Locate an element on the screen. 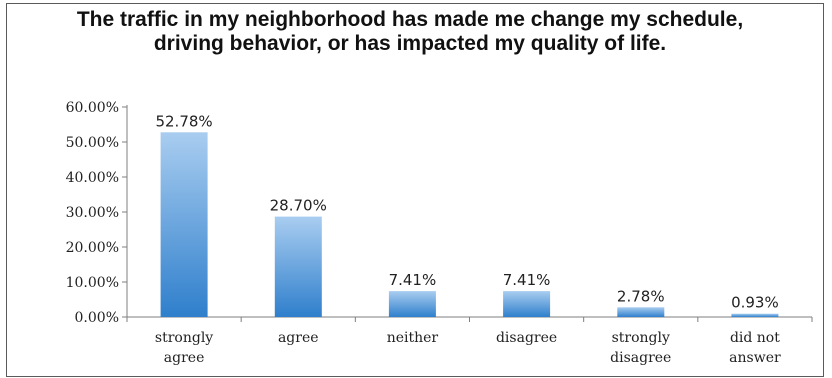 Image resolution: width=832 pixels, height=378 pixels. y-tick-label: 50.00% is located at coordinates (92, 143).